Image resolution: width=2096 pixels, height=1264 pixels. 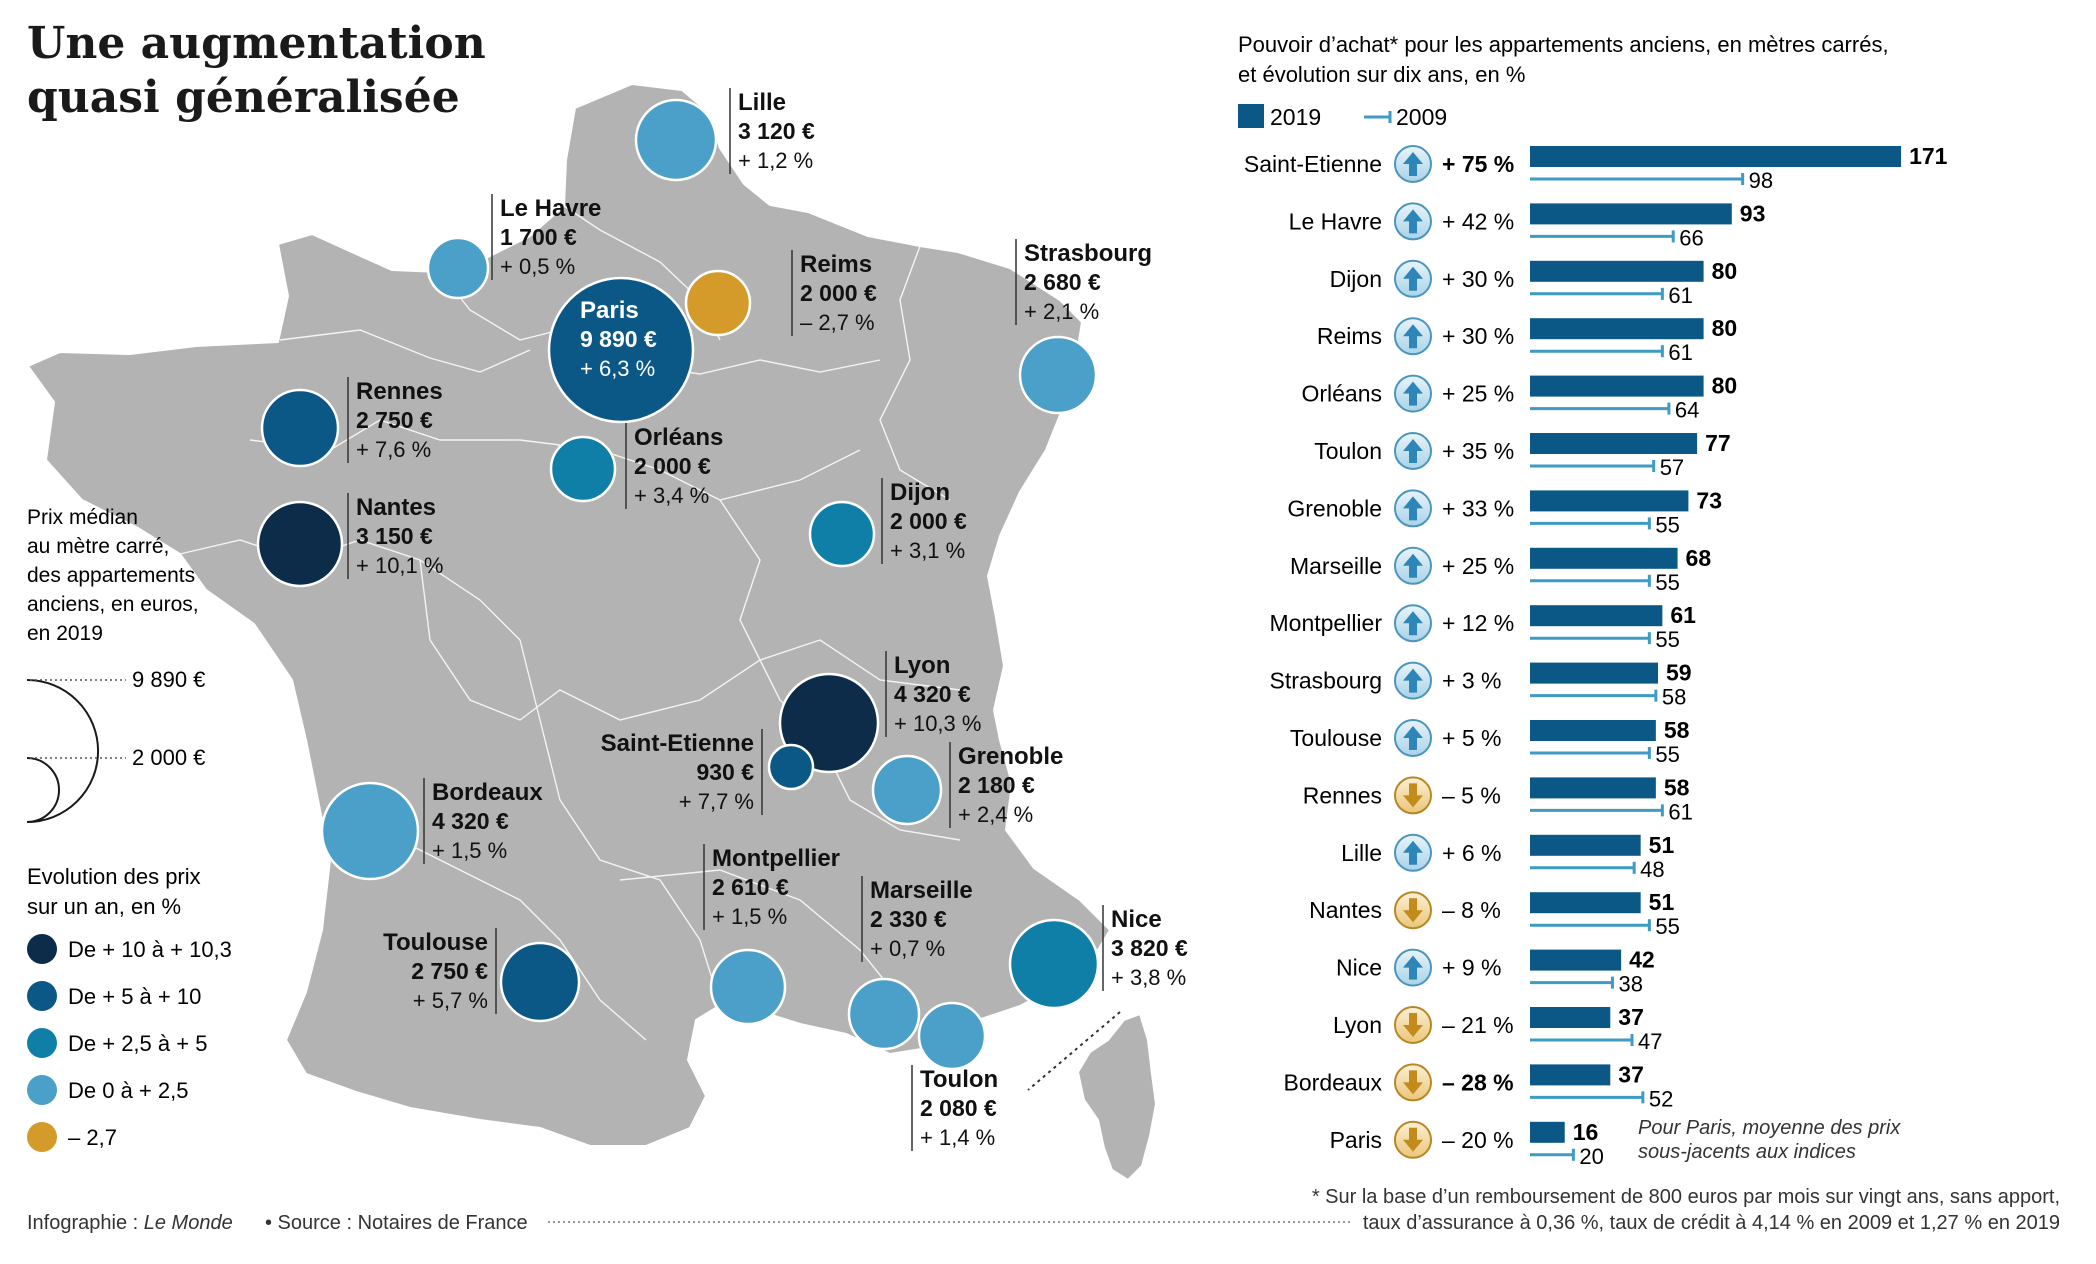 I want to click on bar-2019-value: 68, so click(x=1699, y=558).